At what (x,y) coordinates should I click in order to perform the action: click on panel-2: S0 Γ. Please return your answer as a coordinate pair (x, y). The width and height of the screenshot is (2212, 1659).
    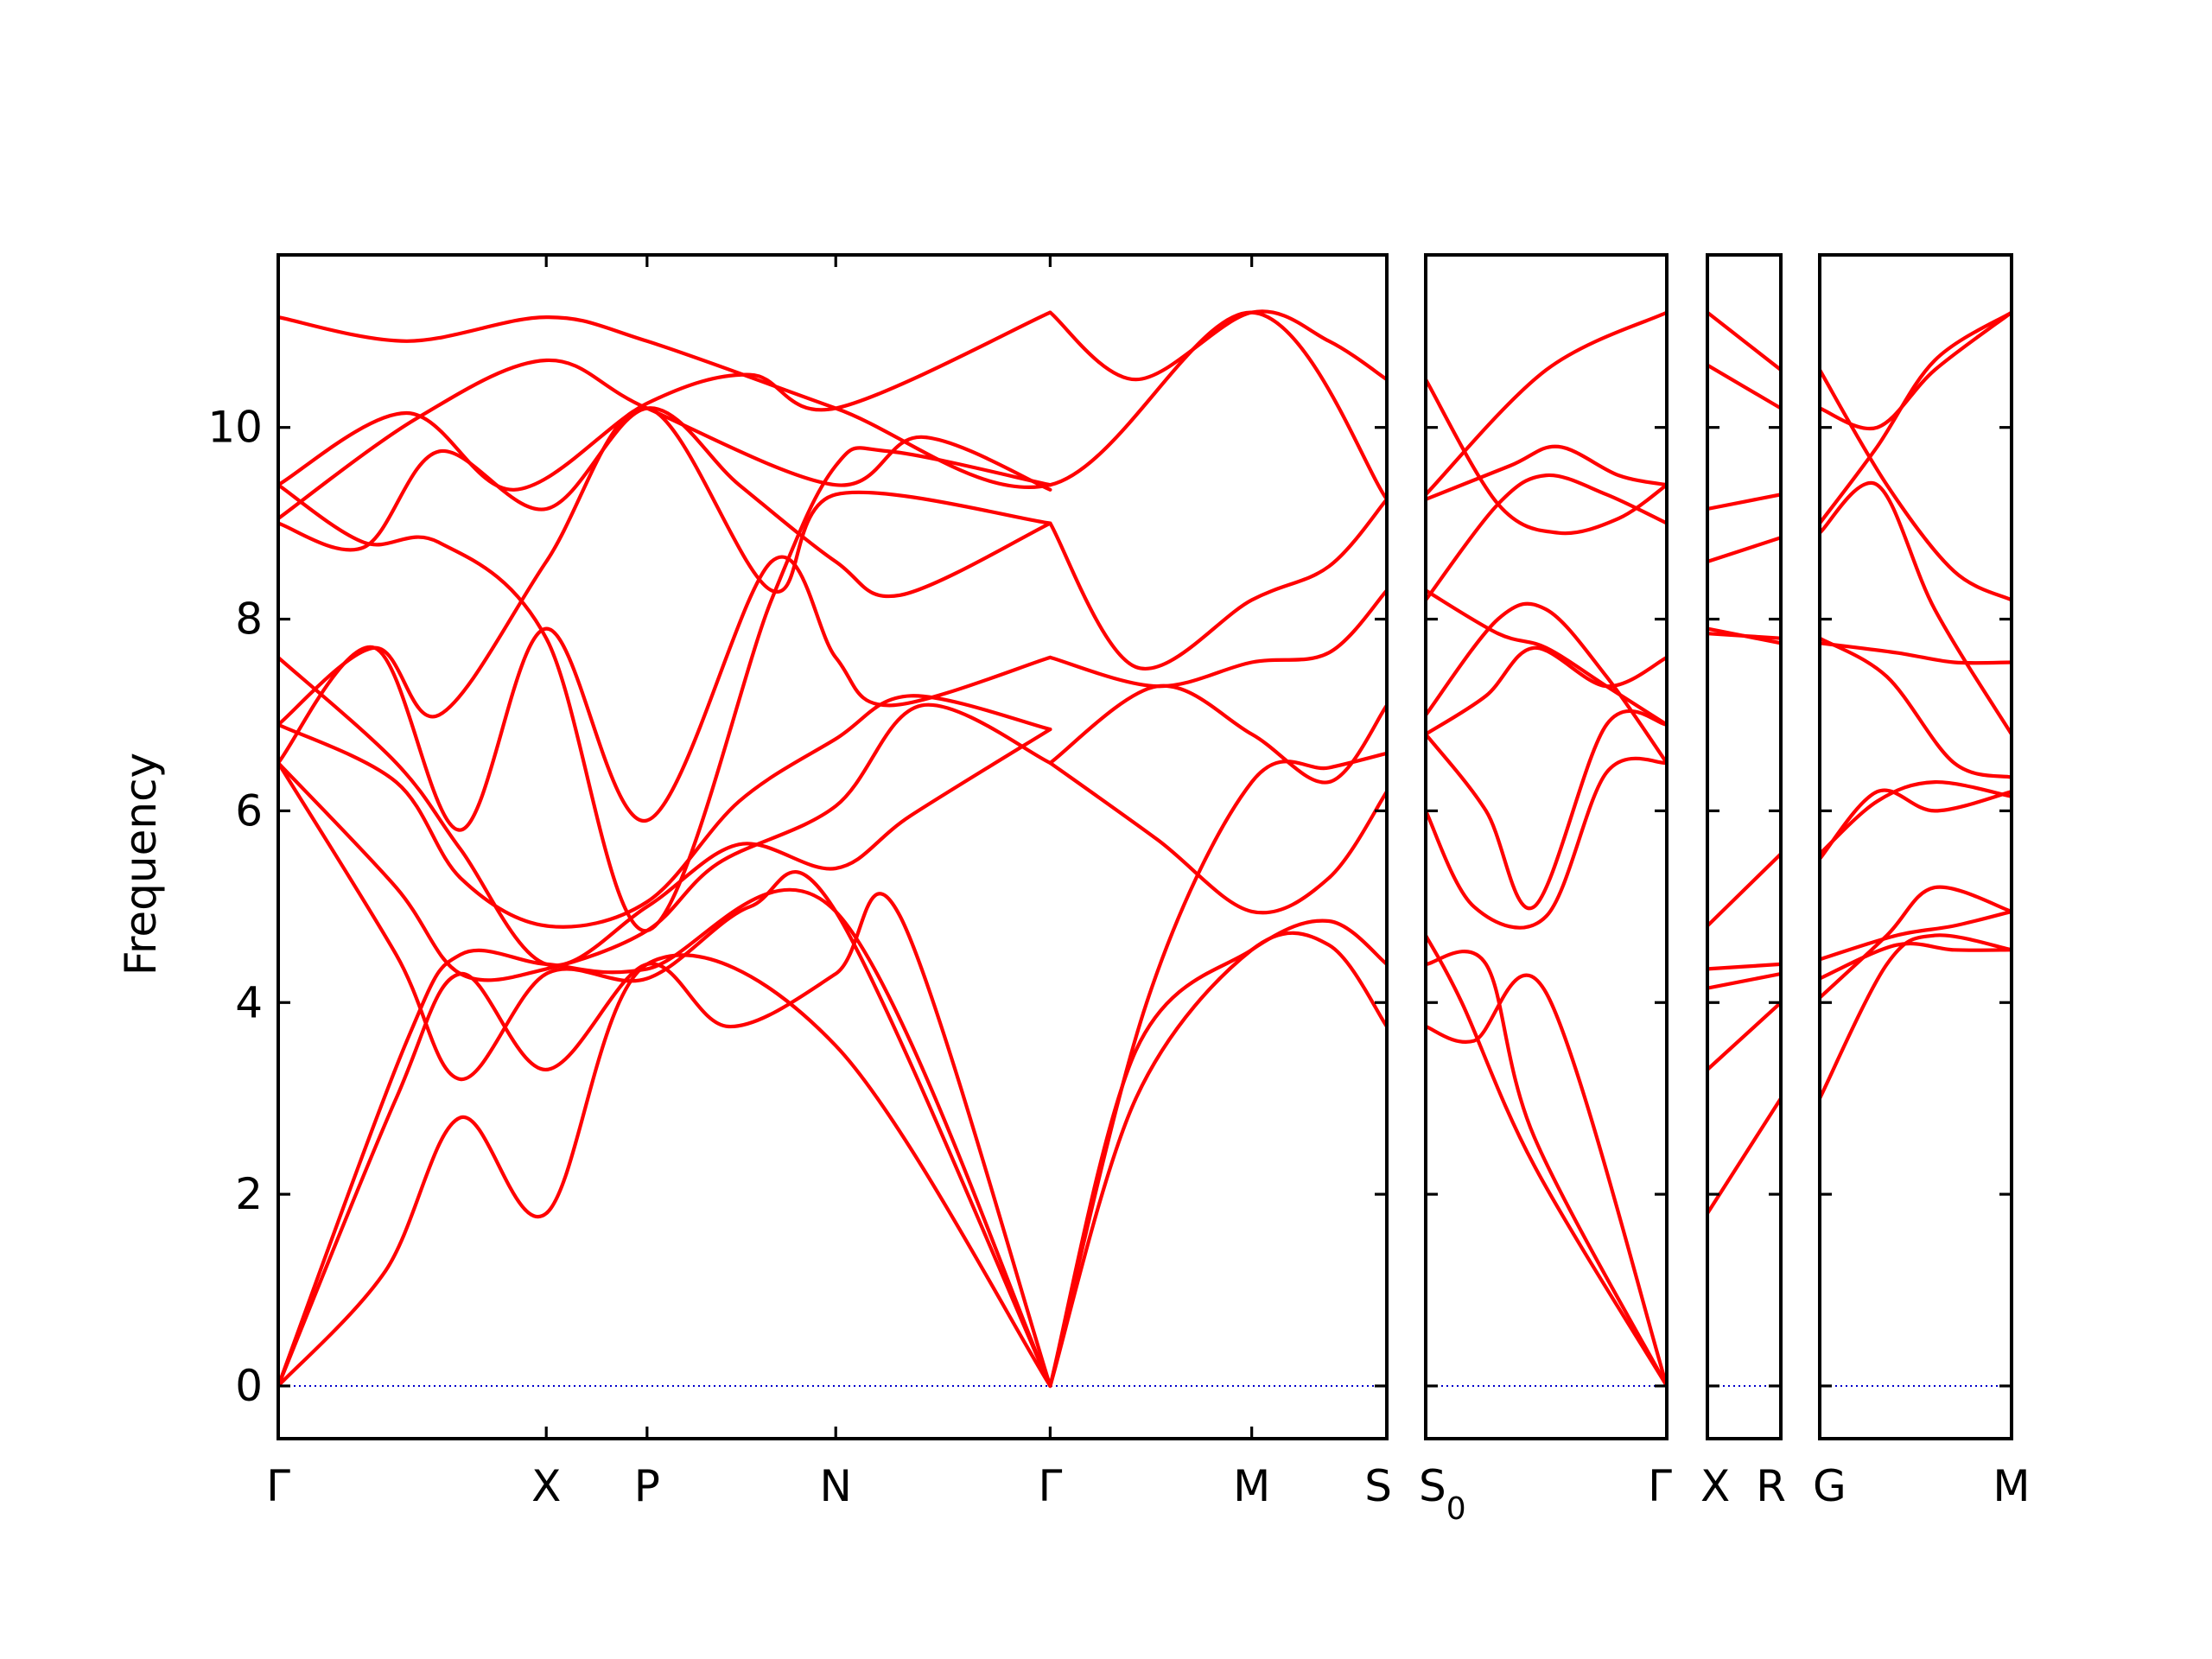
    Looking at the image, I should click on (1545, 890).